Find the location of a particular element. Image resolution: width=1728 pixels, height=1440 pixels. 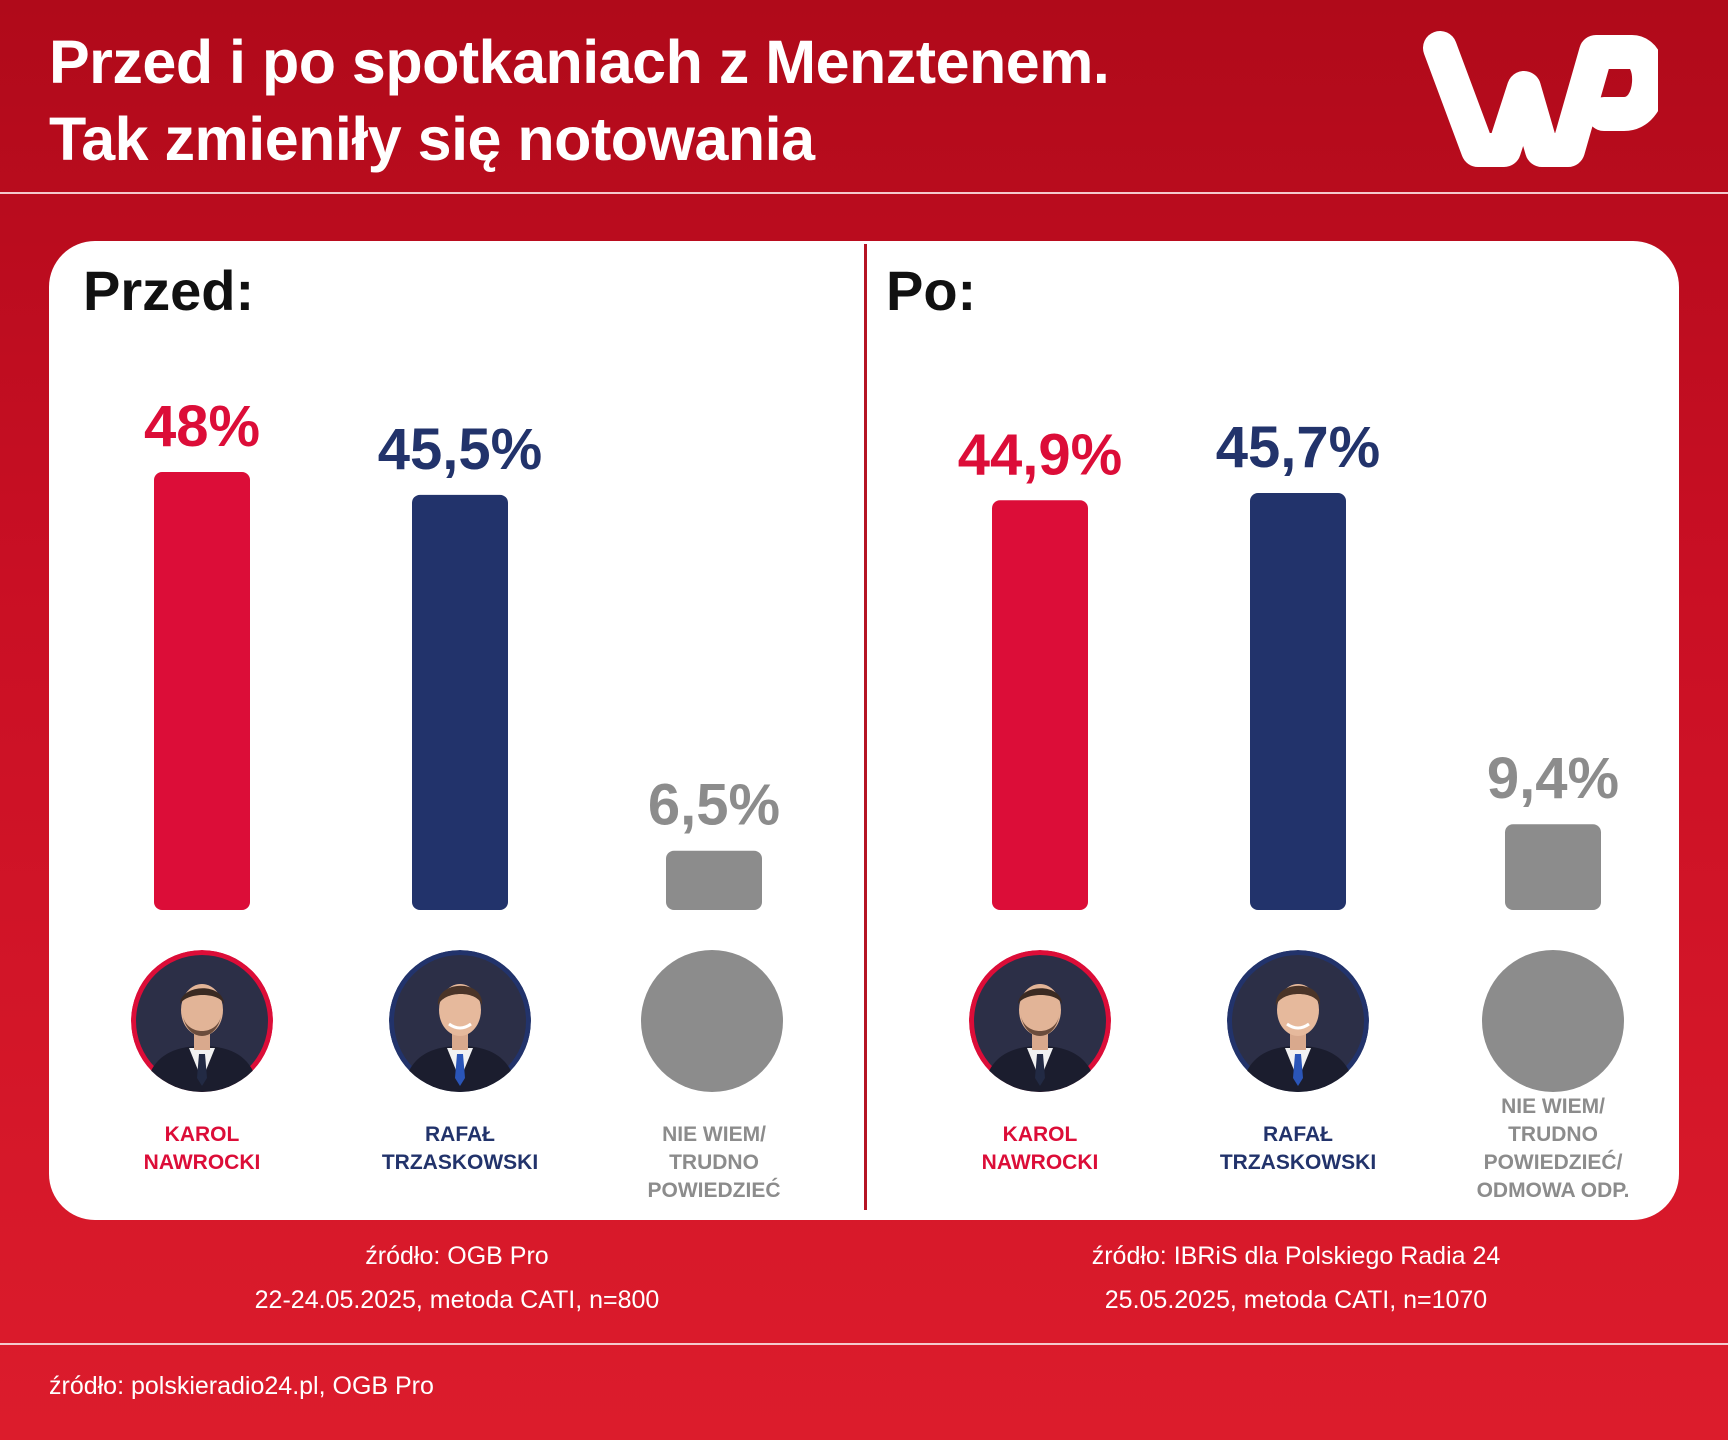

category-label-nawrocki-before: KAROL NAWROCKI is located at coordinates (202, 1148).